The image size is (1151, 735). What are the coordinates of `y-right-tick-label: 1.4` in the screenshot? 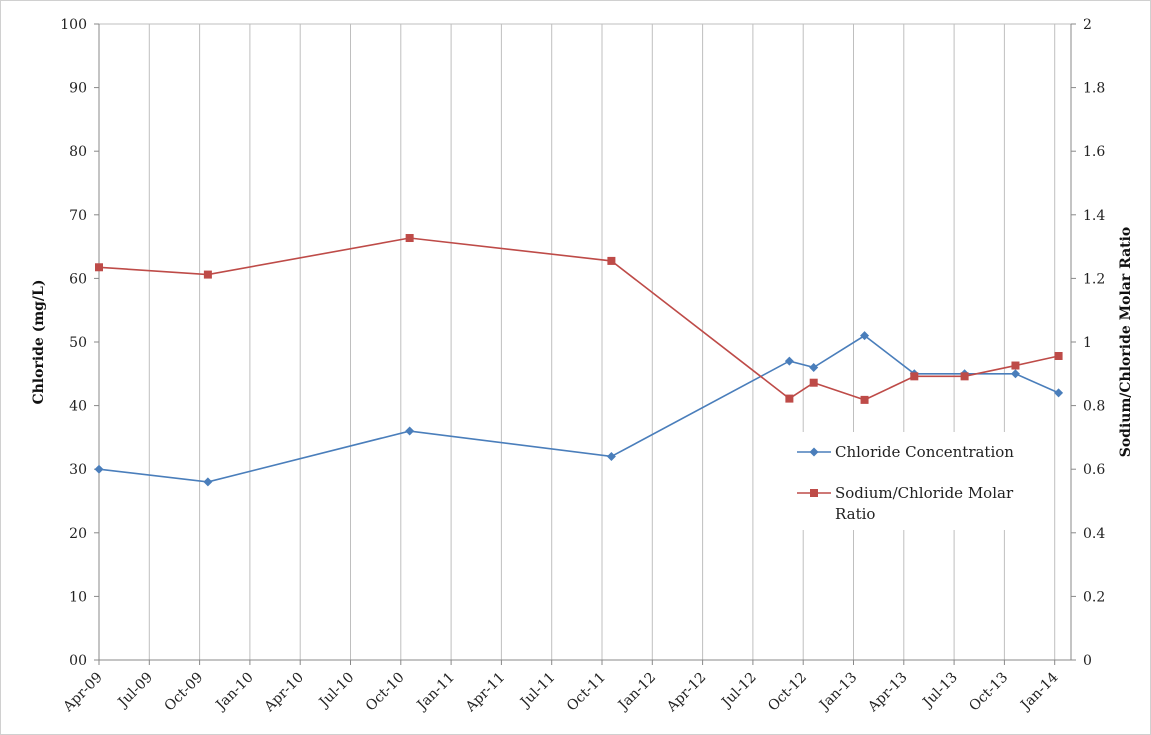 It's located at (1094, 216).